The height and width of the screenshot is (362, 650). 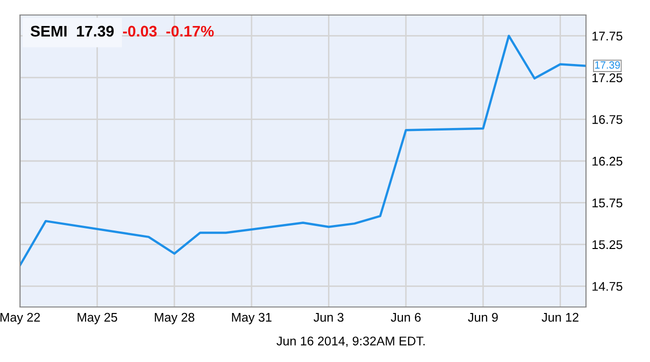 I want to click on text: Jun 16 2014, 9:32AM EDT., so click(x=350, y=341).